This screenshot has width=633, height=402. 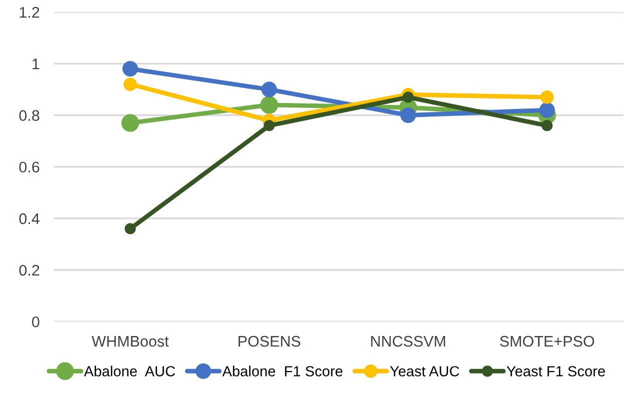 I want to click on y-tick-label: 0.4, so click(x=29, y=218).